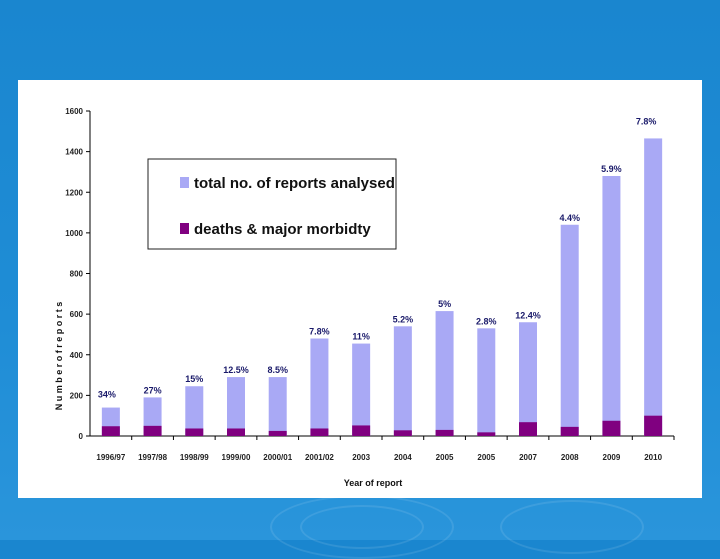  I want to click on percent-annotation: 8.5%, so click(277, 370).